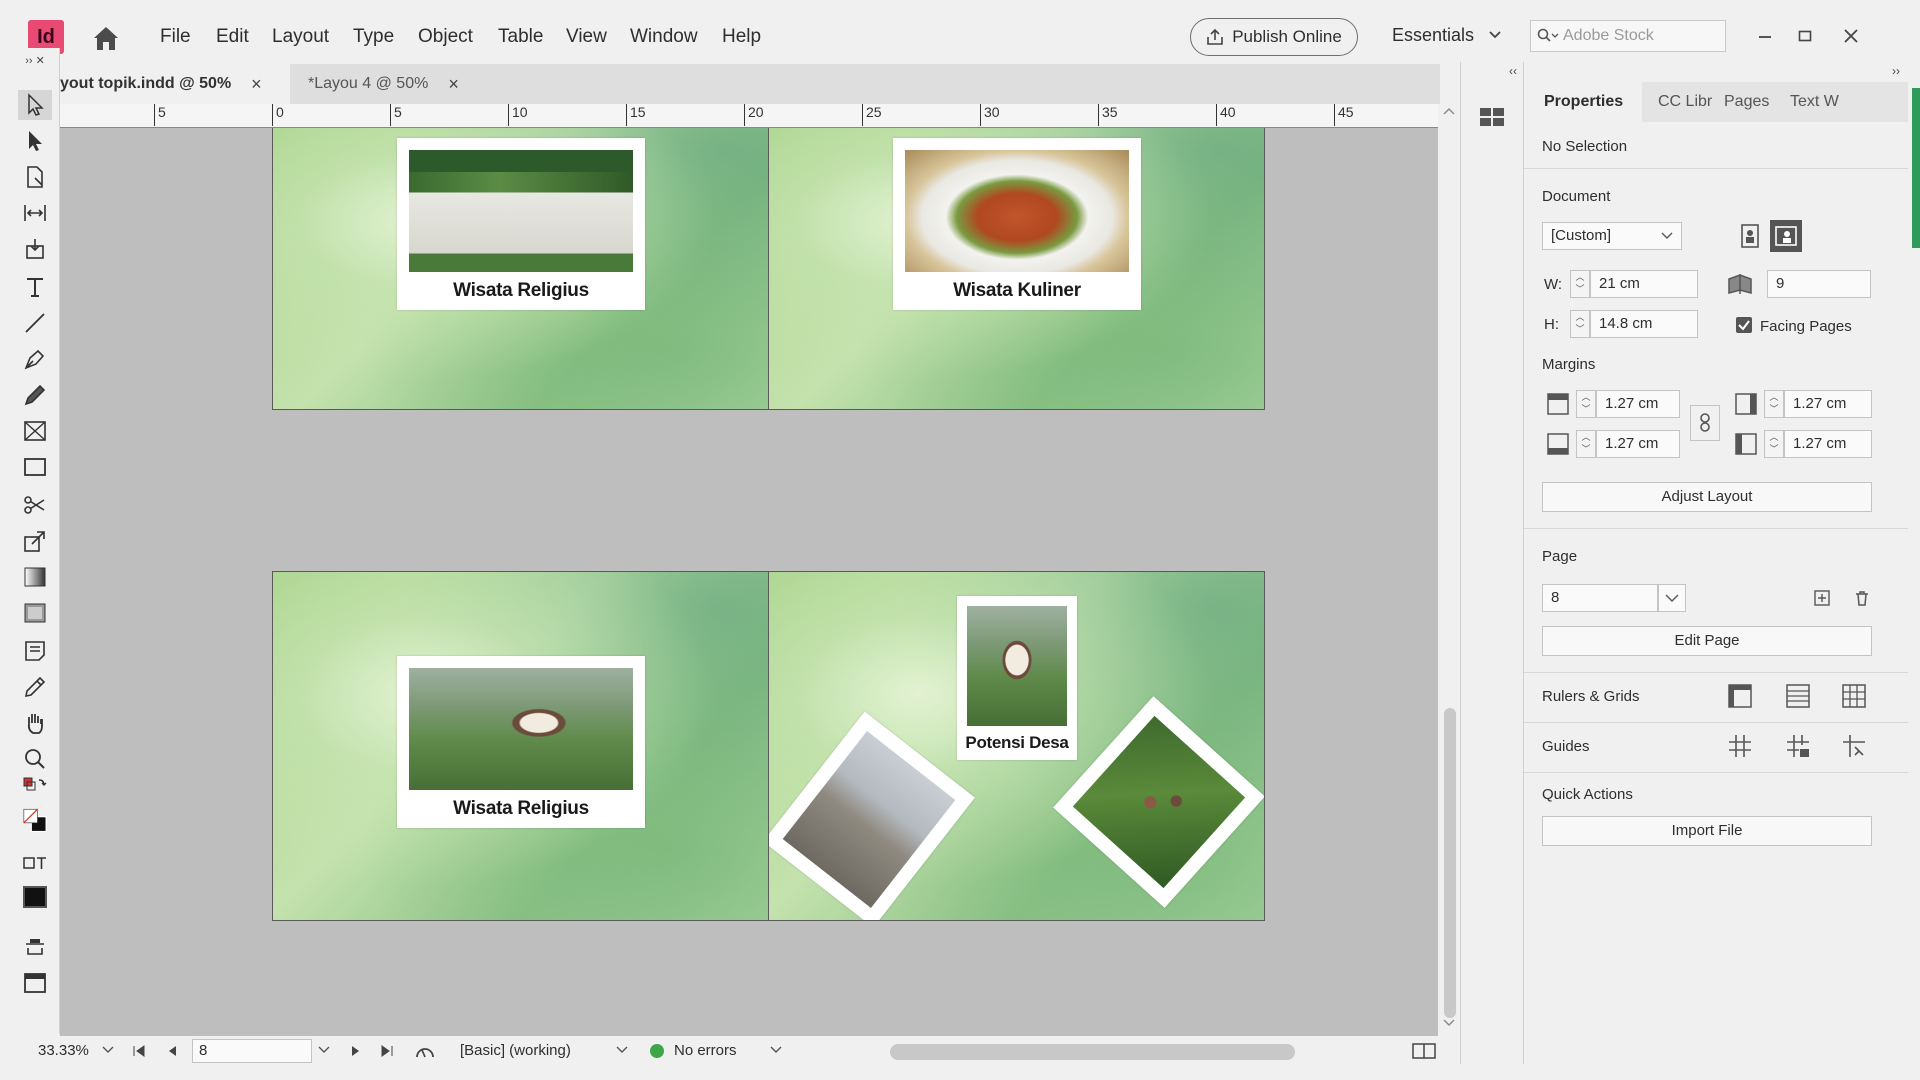 The height and width of the screenshot is (1080, 1920). Describe the element at coordinates (1854, 746) in the screenshot. I see `smart-guides-icon` at that location.